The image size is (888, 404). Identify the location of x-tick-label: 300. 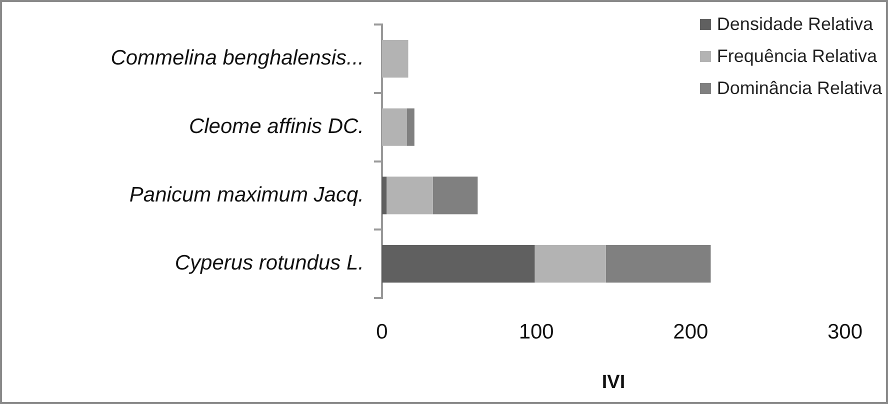
(845, 332).